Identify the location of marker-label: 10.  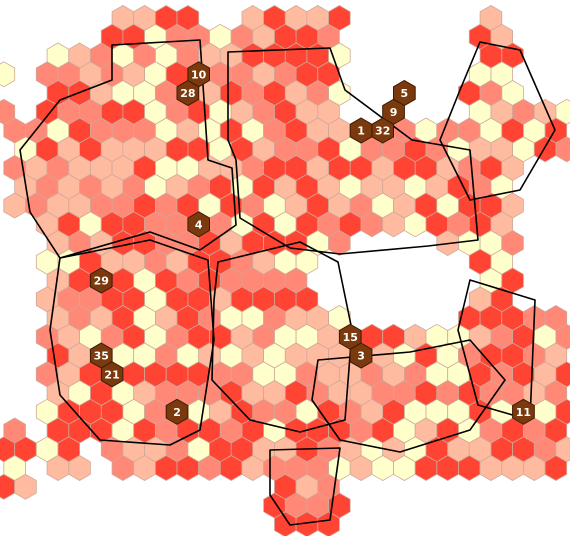
(199, 74).